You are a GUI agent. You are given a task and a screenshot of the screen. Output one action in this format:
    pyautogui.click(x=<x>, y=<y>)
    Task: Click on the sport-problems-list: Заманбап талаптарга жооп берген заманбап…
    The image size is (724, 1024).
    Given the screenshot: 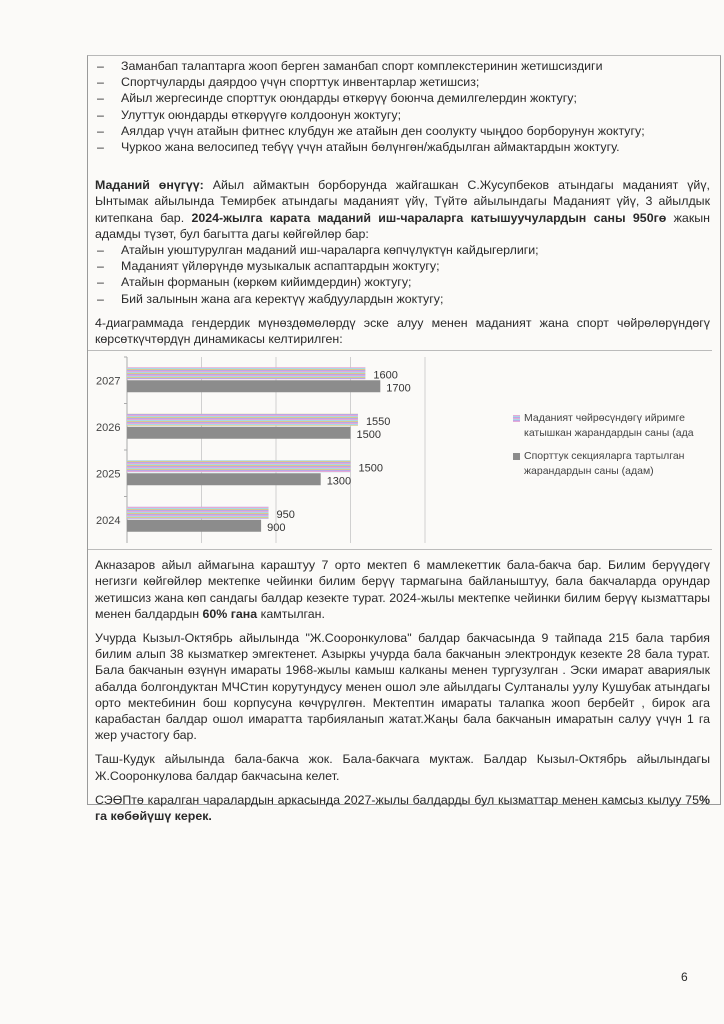 What is the action you would take?
    pyautogui.click(x=402, y=106)
    